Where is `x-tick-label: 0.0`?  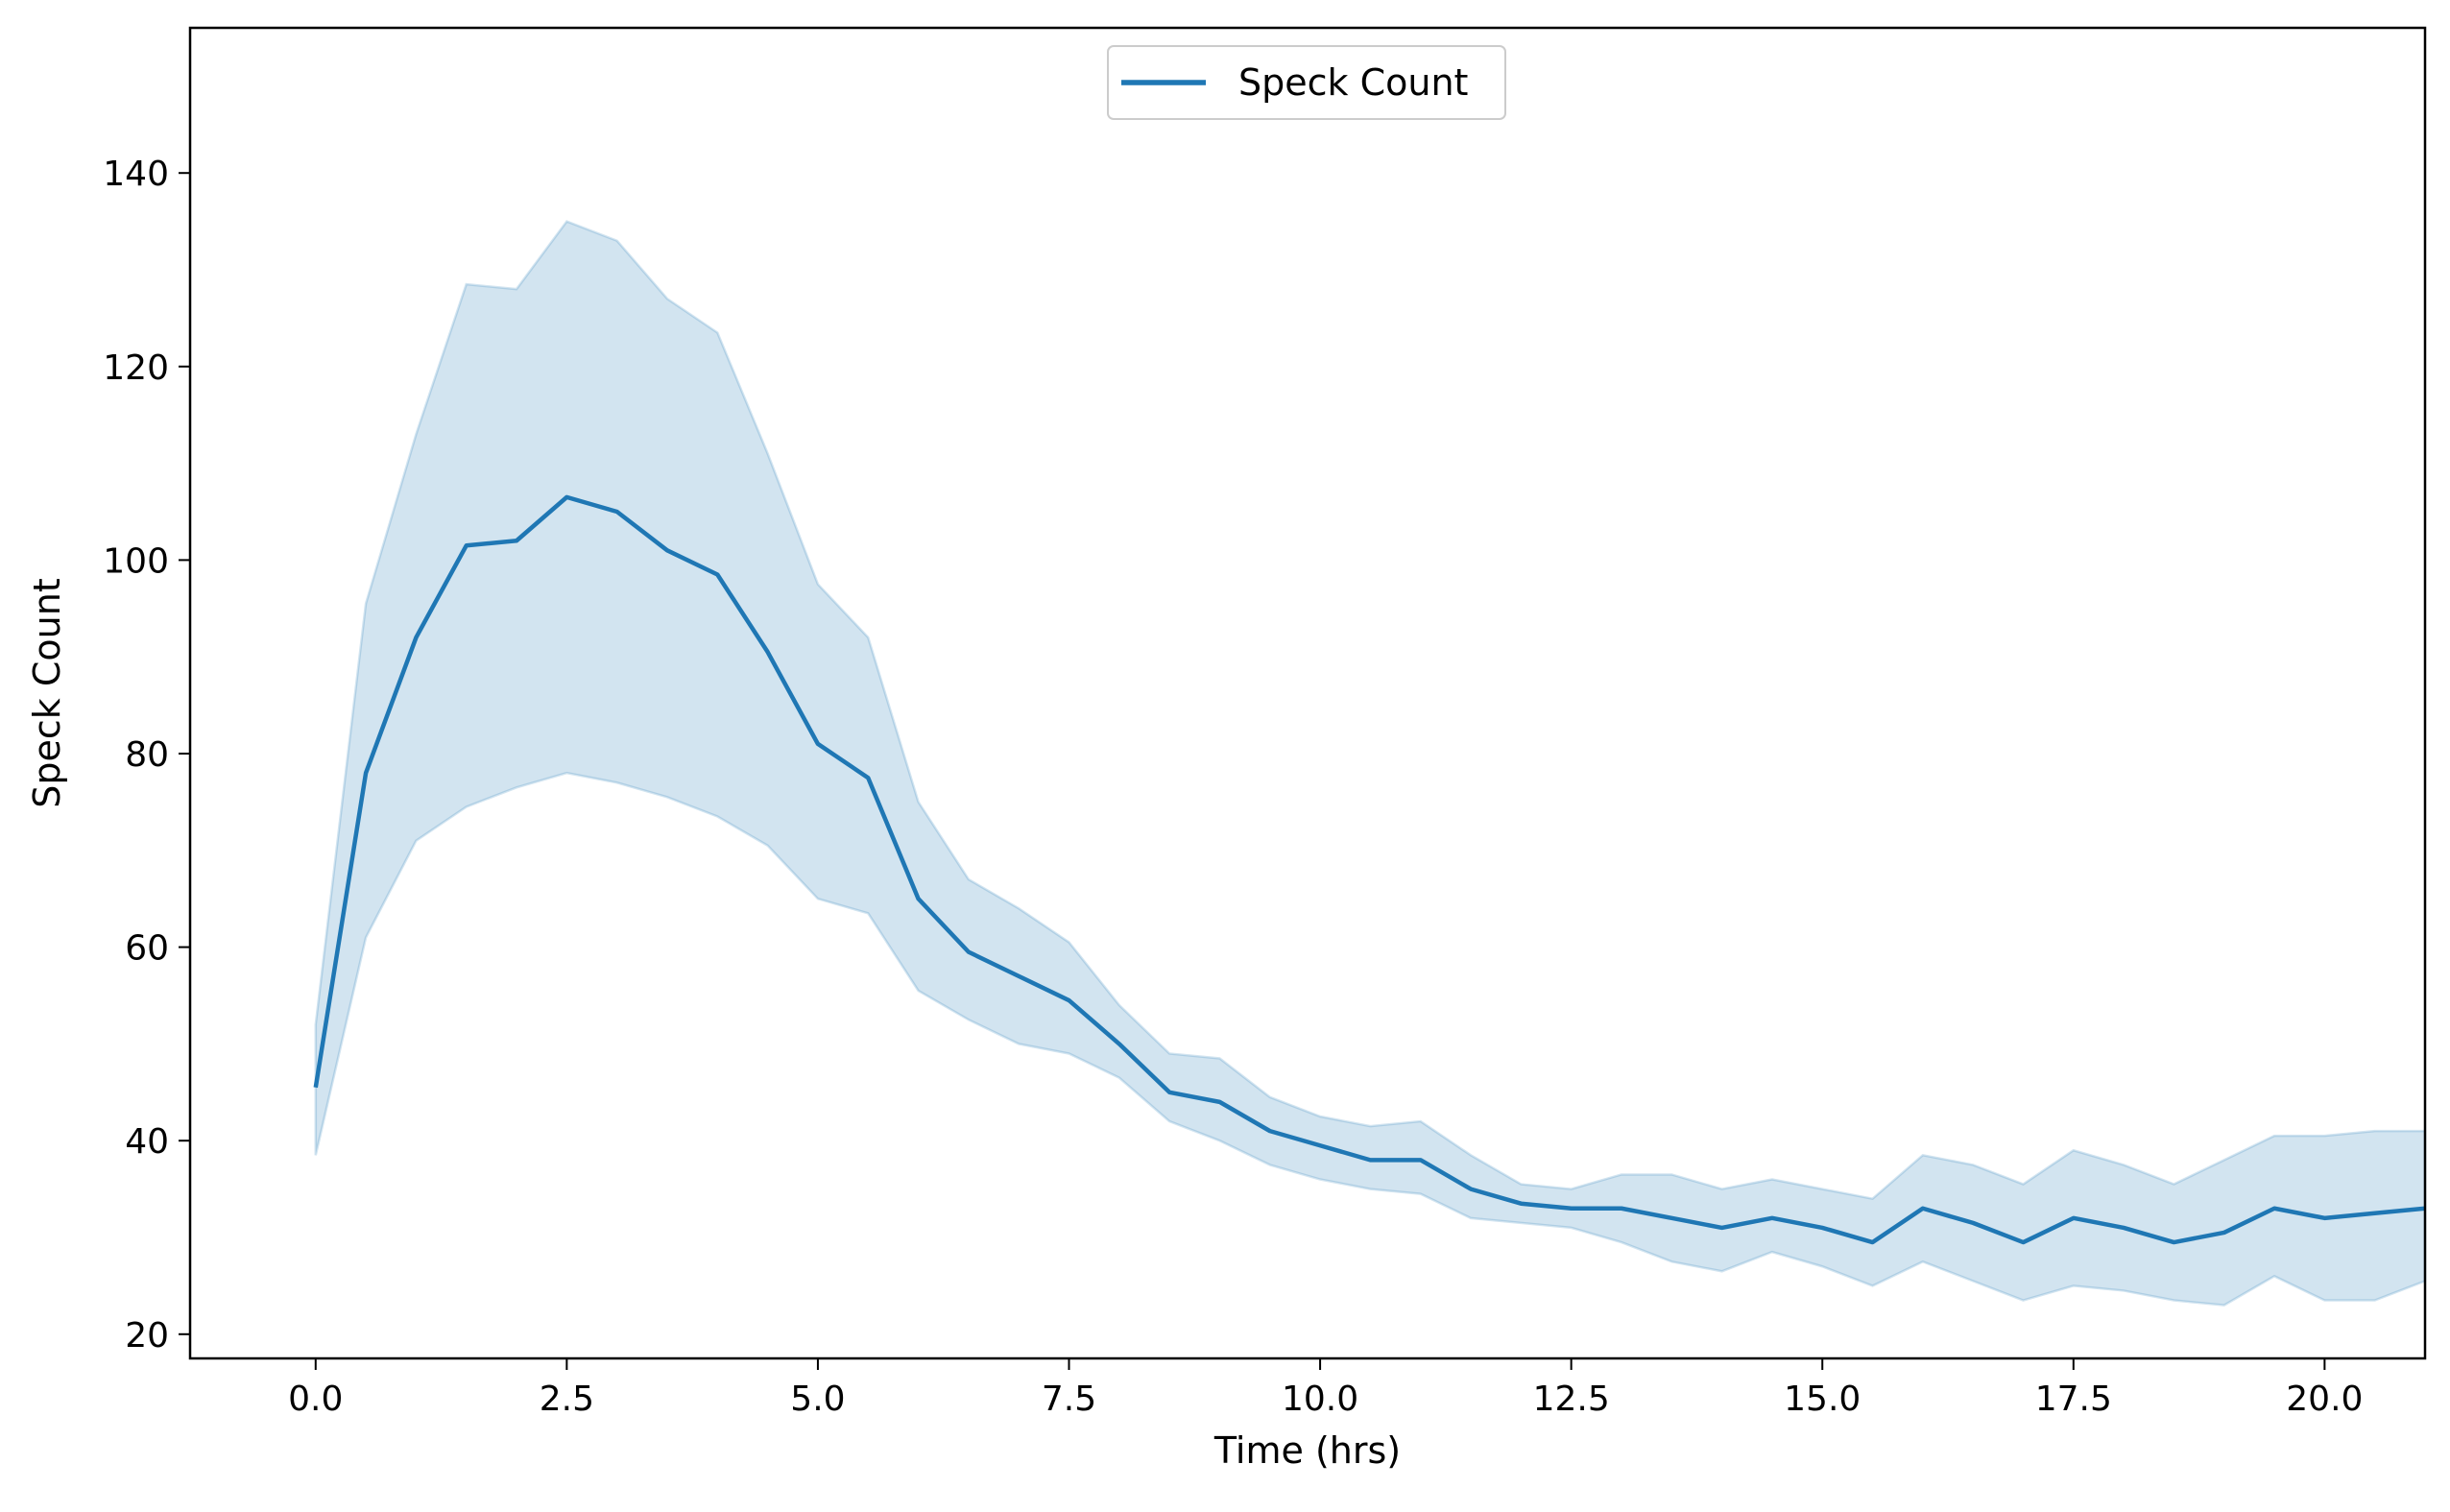
x-tick-label: 0.0 is located at coordinates (315, 1399).